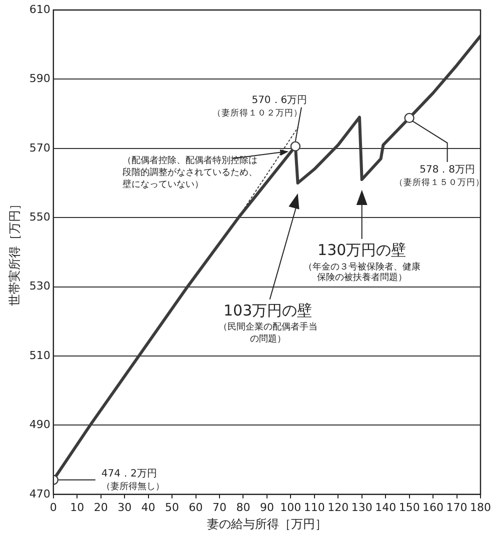  Describe the element at coordinates (362, 249) in the screenshot. I see `annotation: 130万円の壁` at that location.